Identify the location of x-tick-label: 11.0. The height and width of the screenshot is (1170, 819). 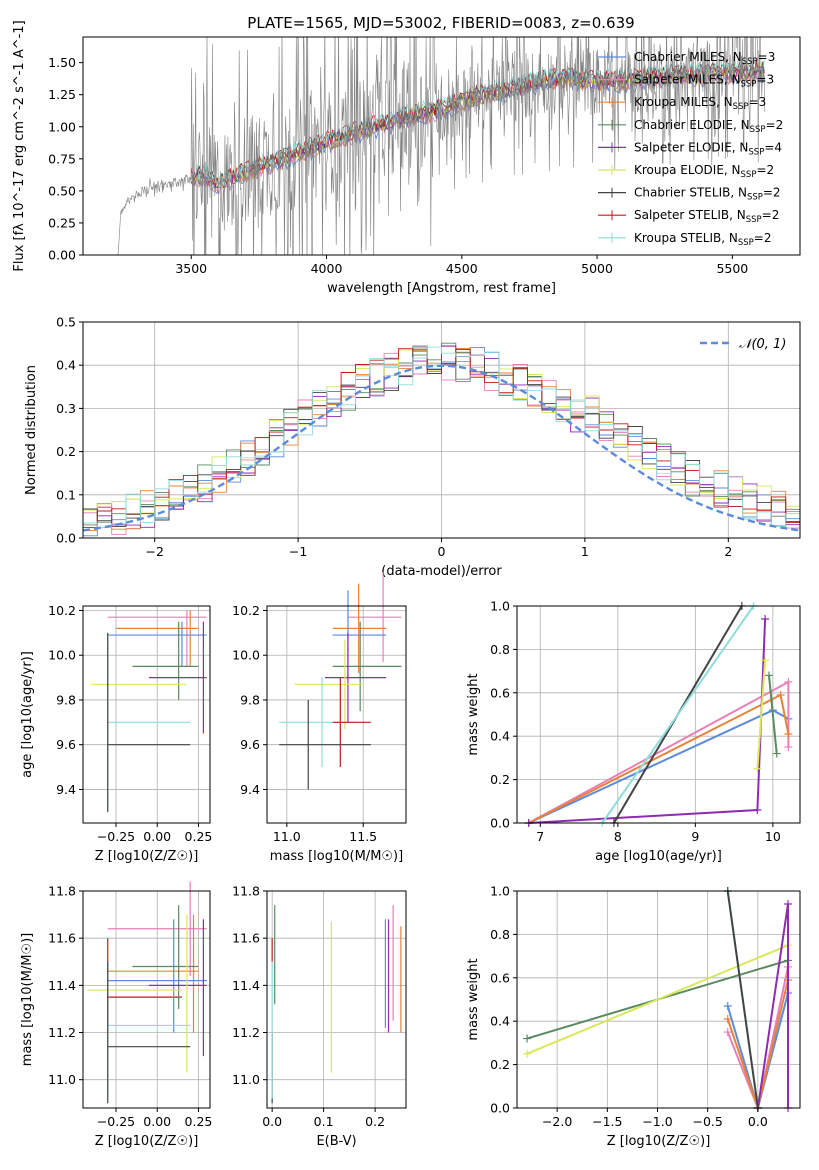
(287, 836).